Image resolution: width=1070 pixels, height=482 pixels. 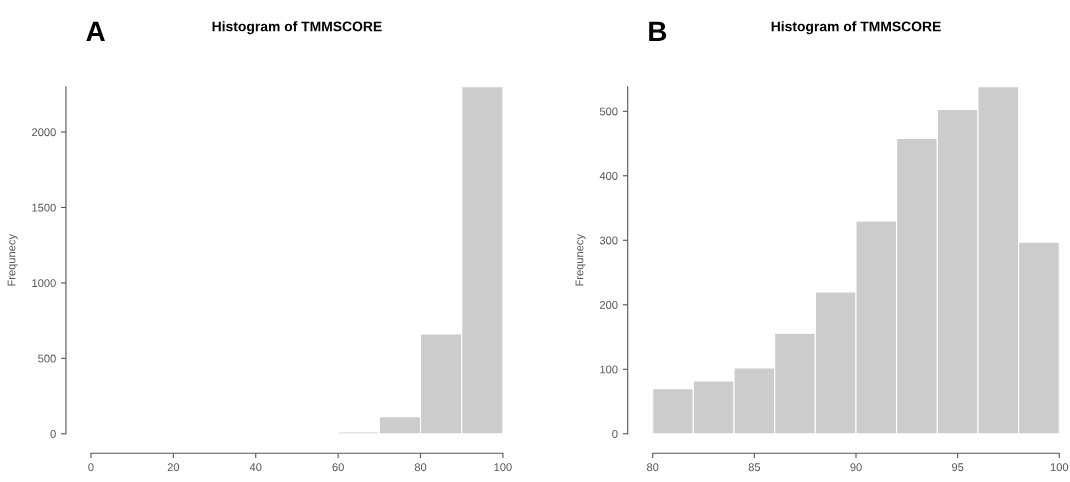 I want to click on x-tick-label: 60, so click(x=338, y=467).